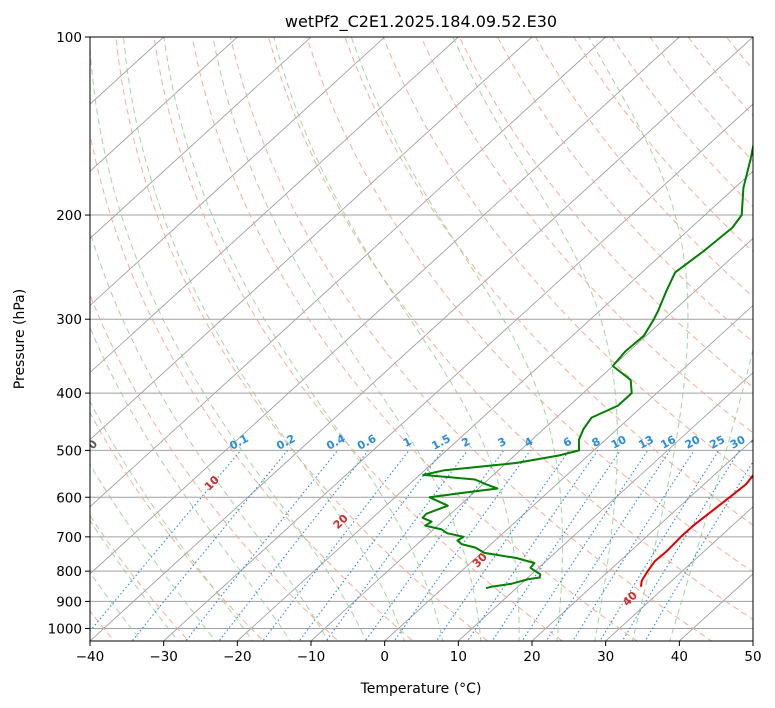 The height and width of the screenshot is (708, 775). What do you see at coordinates (69, 572) in the screenshot?
I see `y-tick-label: 800` at bounding box center [69, 572].